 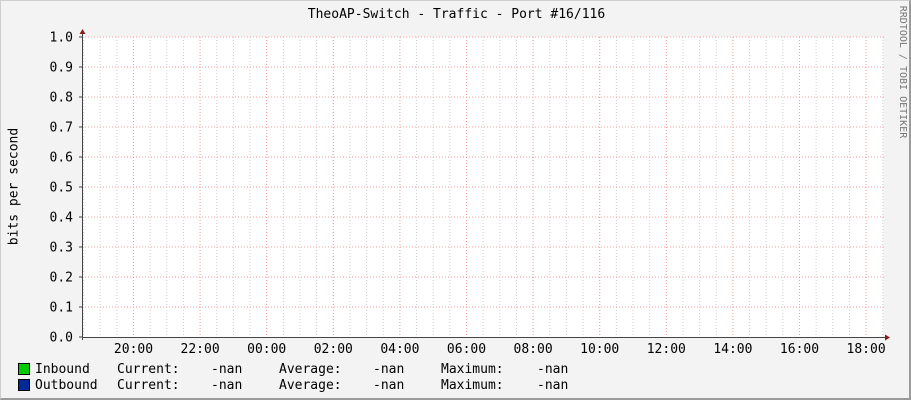 I want to click on y-tick-label: 0.7, so click(x=61, y=128).